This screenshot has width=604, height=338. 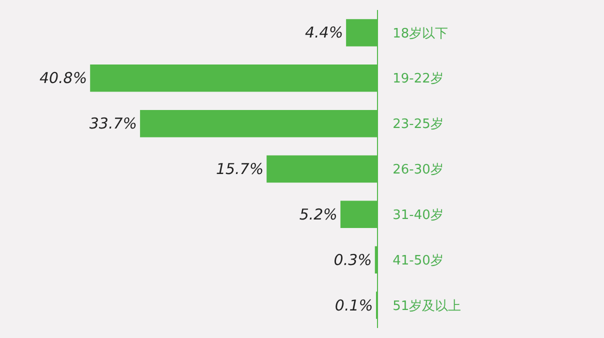 What do you see at coordinates (318, 214) in the screenshot?
I see `data-label: 5.2%` at bounding box center [318, 214].